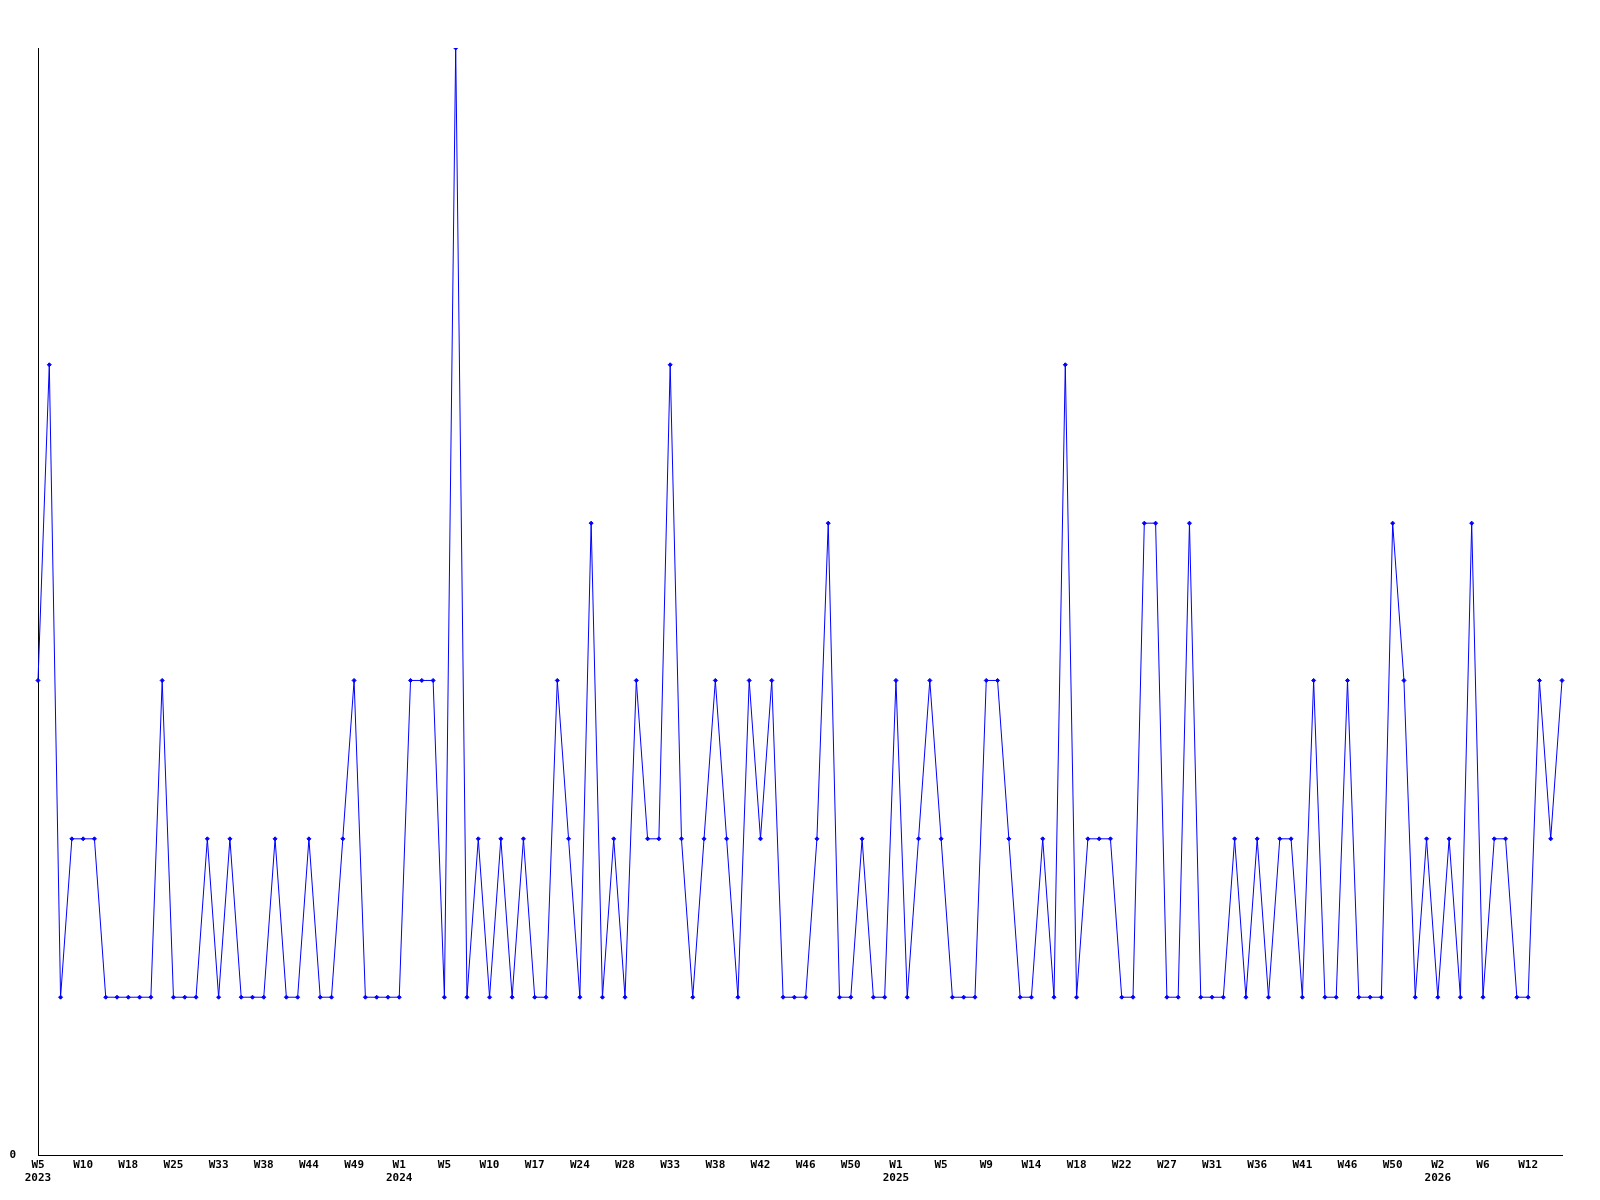 The image size is (1600, 1200). What do you see at coordinates (580, 1165) in the screenshot?
I see `x-tick-label: W24` at bounding box center [580, 1165].